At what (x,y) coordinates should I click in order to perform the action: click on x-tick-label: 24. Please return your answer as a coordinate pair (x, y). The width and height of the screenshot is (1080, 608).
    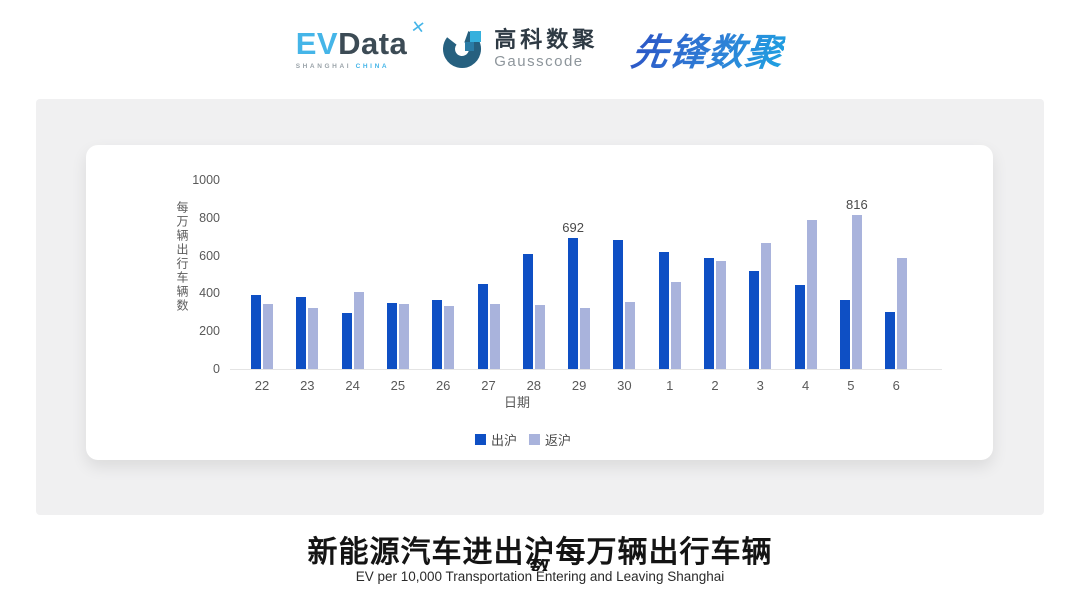
    Looking at the image, I should click on (352, 385).